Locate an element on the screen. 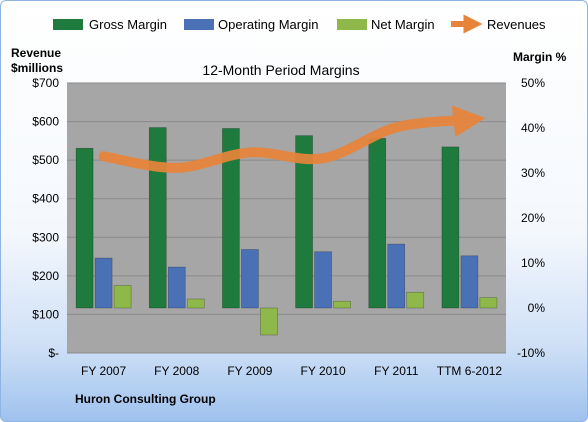  left-tick-label: $300 is located at coordinates (45, 237).